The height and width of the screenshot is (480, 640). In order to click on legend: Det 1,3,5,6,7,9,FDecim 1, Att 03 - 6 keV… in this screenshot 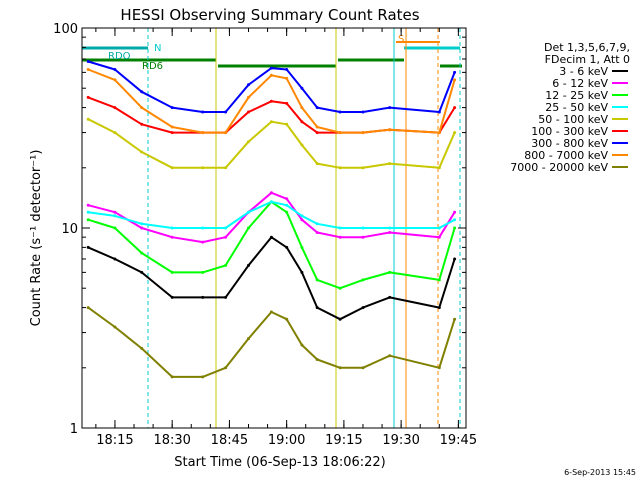, I will do `click(570, 107)`.